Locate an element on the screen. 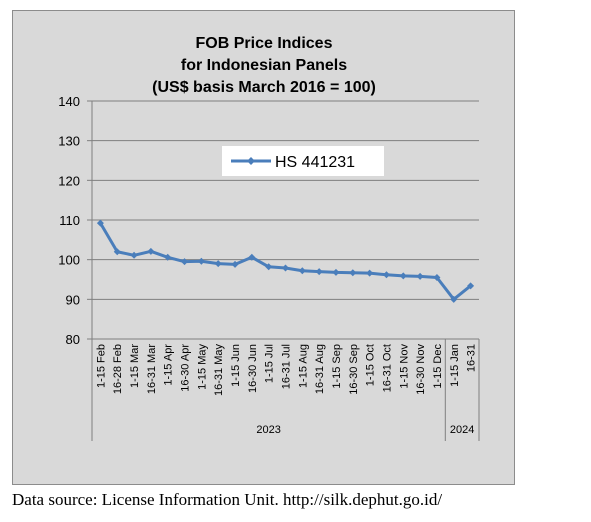  chart-title-line-1: FOB Price Indices is located at coordinates (264, 43).